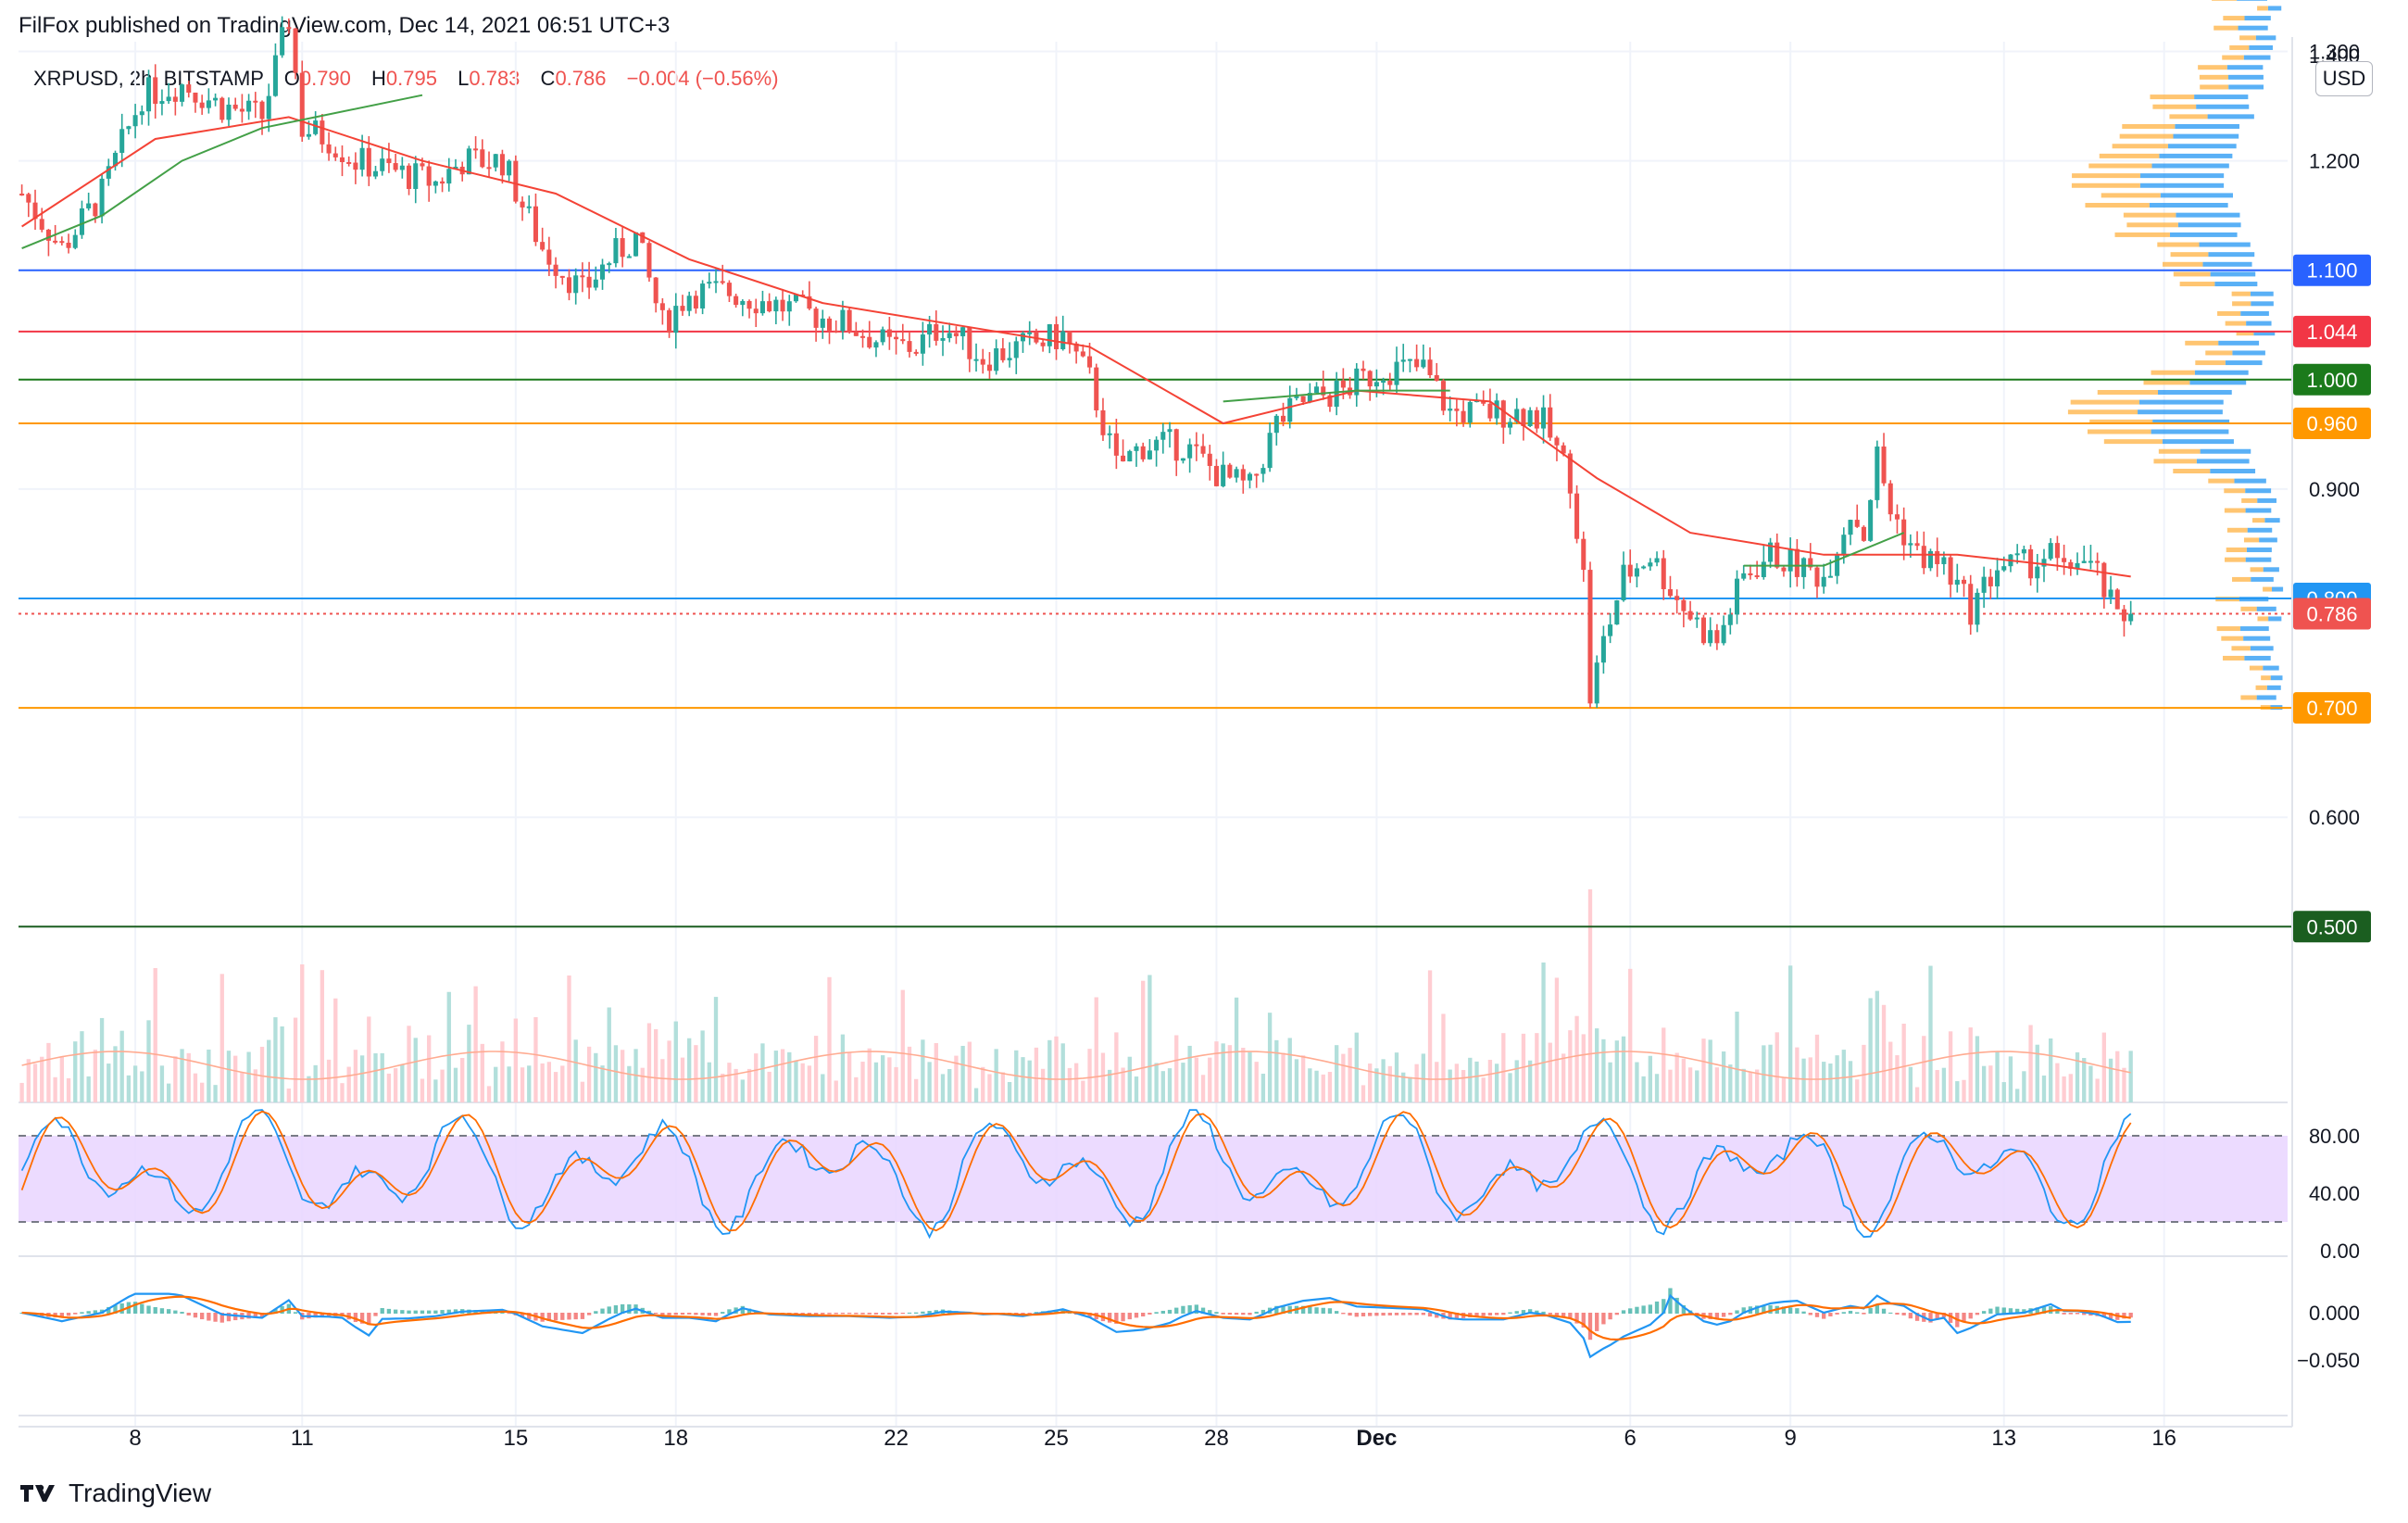 This screenshot has height=1523, width=2408. I want to click on high-label: H, so click(378, 78).